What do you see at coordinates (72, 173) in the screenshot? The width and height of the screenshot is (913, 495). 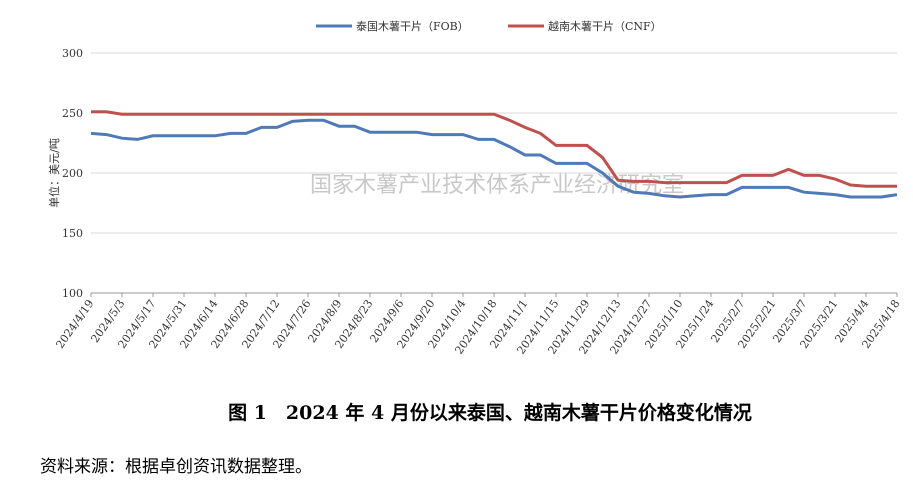 I see `y-tick-label: 200` at bounding box center [72, 173].